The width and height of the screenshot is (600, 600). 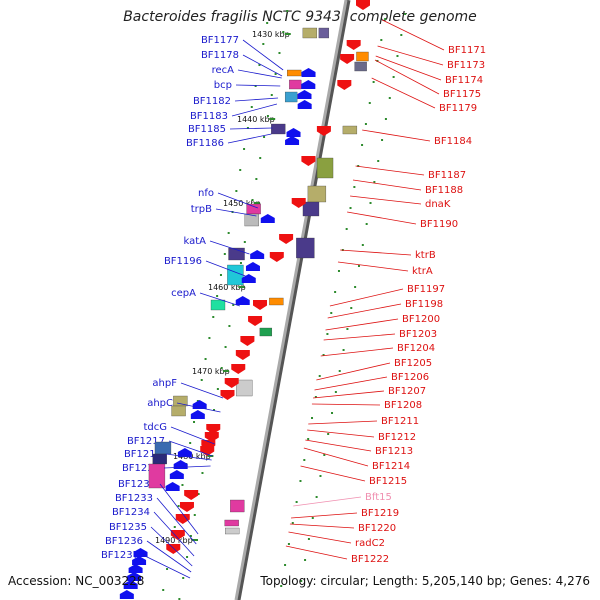 What do you see at coordinates (462, 94) in the screenshot?
I see `gene-label: BF1175` at bounding box center [462, 94].